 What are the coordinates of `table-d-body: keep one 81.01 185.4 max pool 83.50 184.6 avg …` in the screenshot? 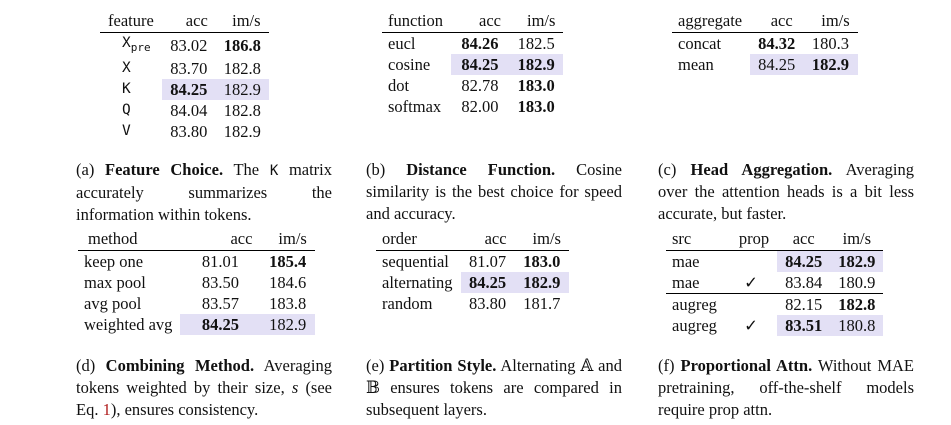 It's located at (196, 293).